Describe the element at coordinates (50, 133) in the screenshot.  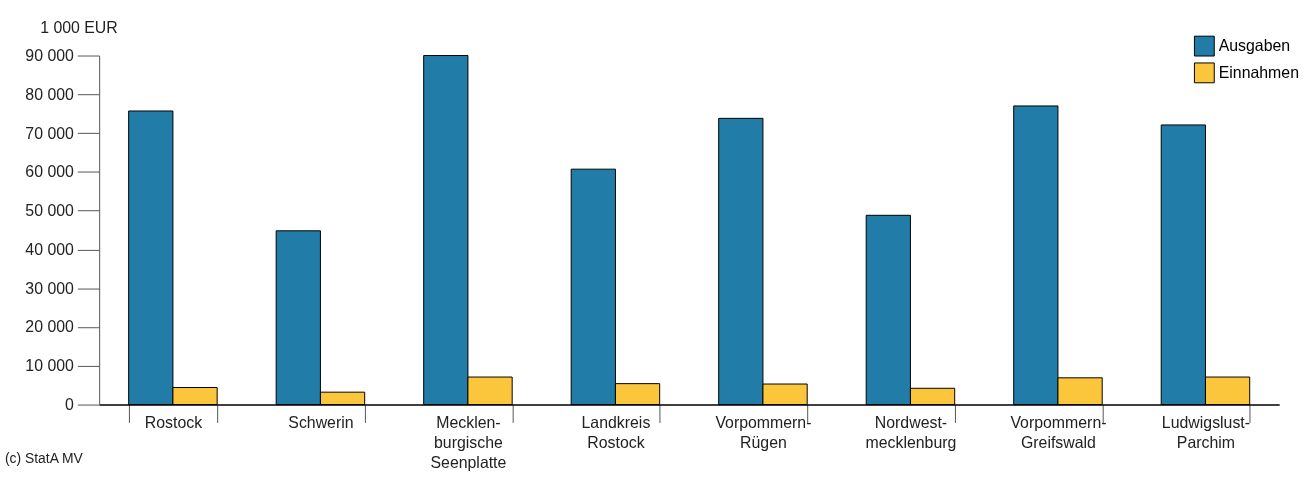
I see `y-tick-label: 70 000` at that location.